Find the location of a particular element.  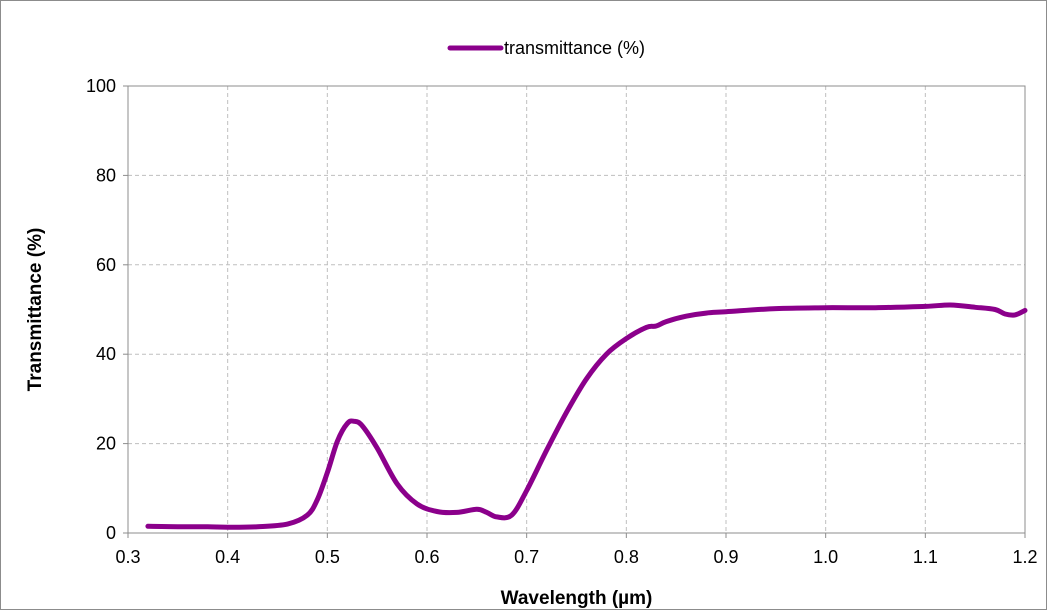

x-tick-label: 0.3 is located at coordinates (127, 557).